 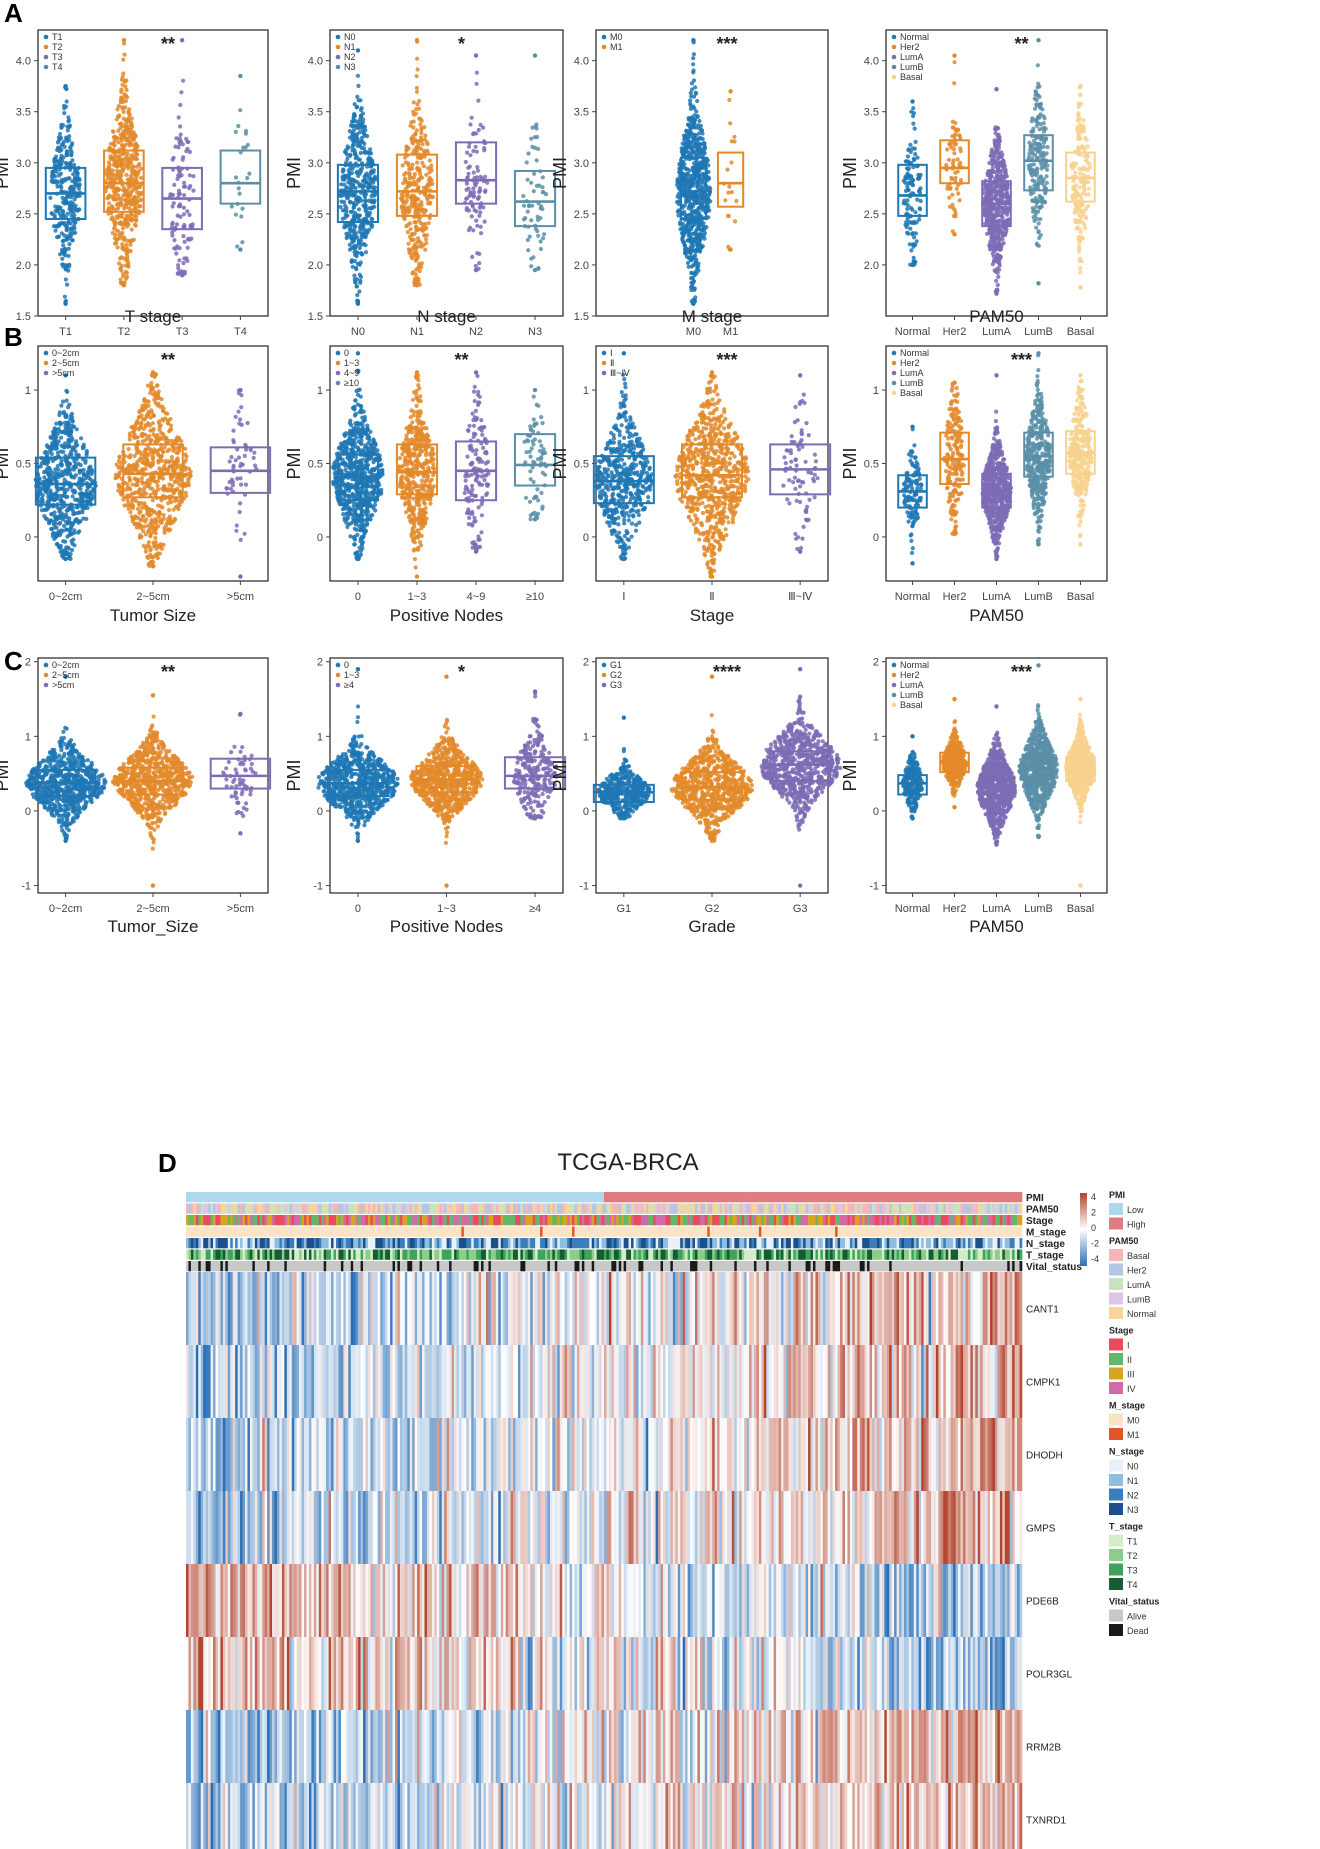 What do you see at coordinates (871, 62) in the screenshot?
I see `y-tick-label: 4.0` at bounding box center [871, 62].